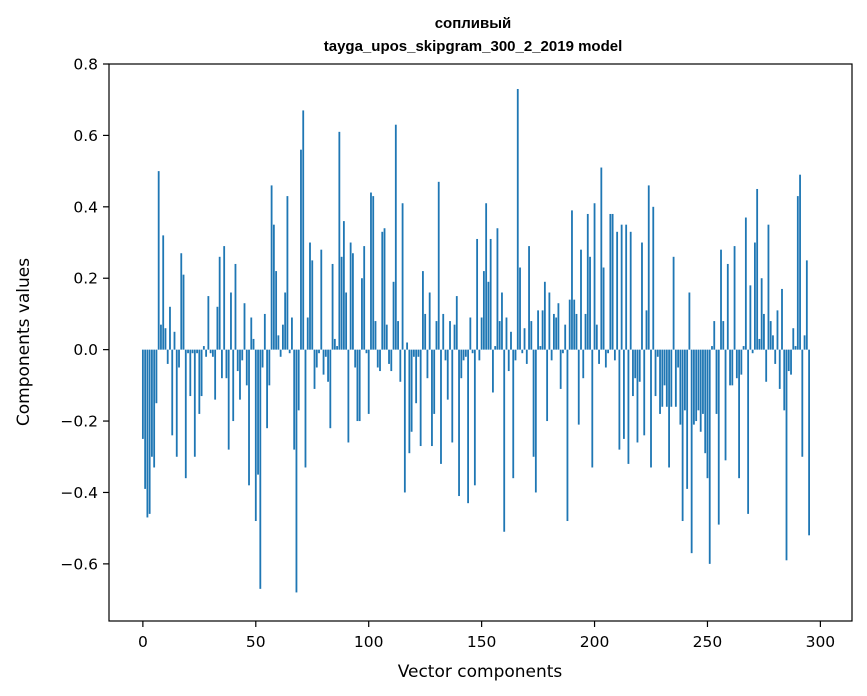 Image resolution: width=867 pixels, height=696 pixels. What do you see at coordinates (85, 65) in the screenshot?
I see `y-tick-label: 0.8` at bounding box center [85, 65].